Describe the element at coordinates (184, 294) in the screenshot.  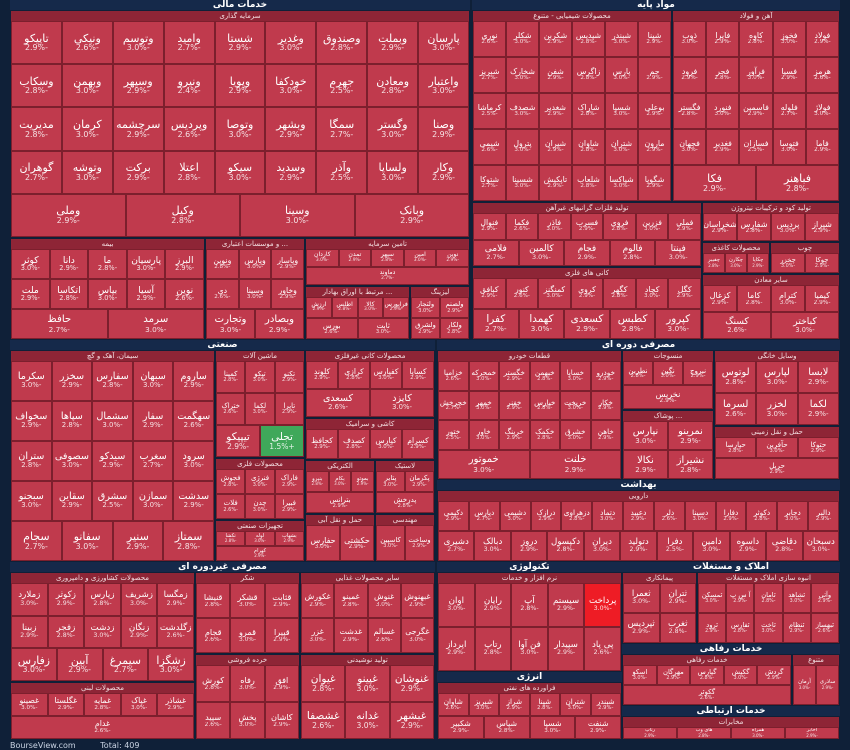
I see `stock-tile: نوین -2.6%` at that location.